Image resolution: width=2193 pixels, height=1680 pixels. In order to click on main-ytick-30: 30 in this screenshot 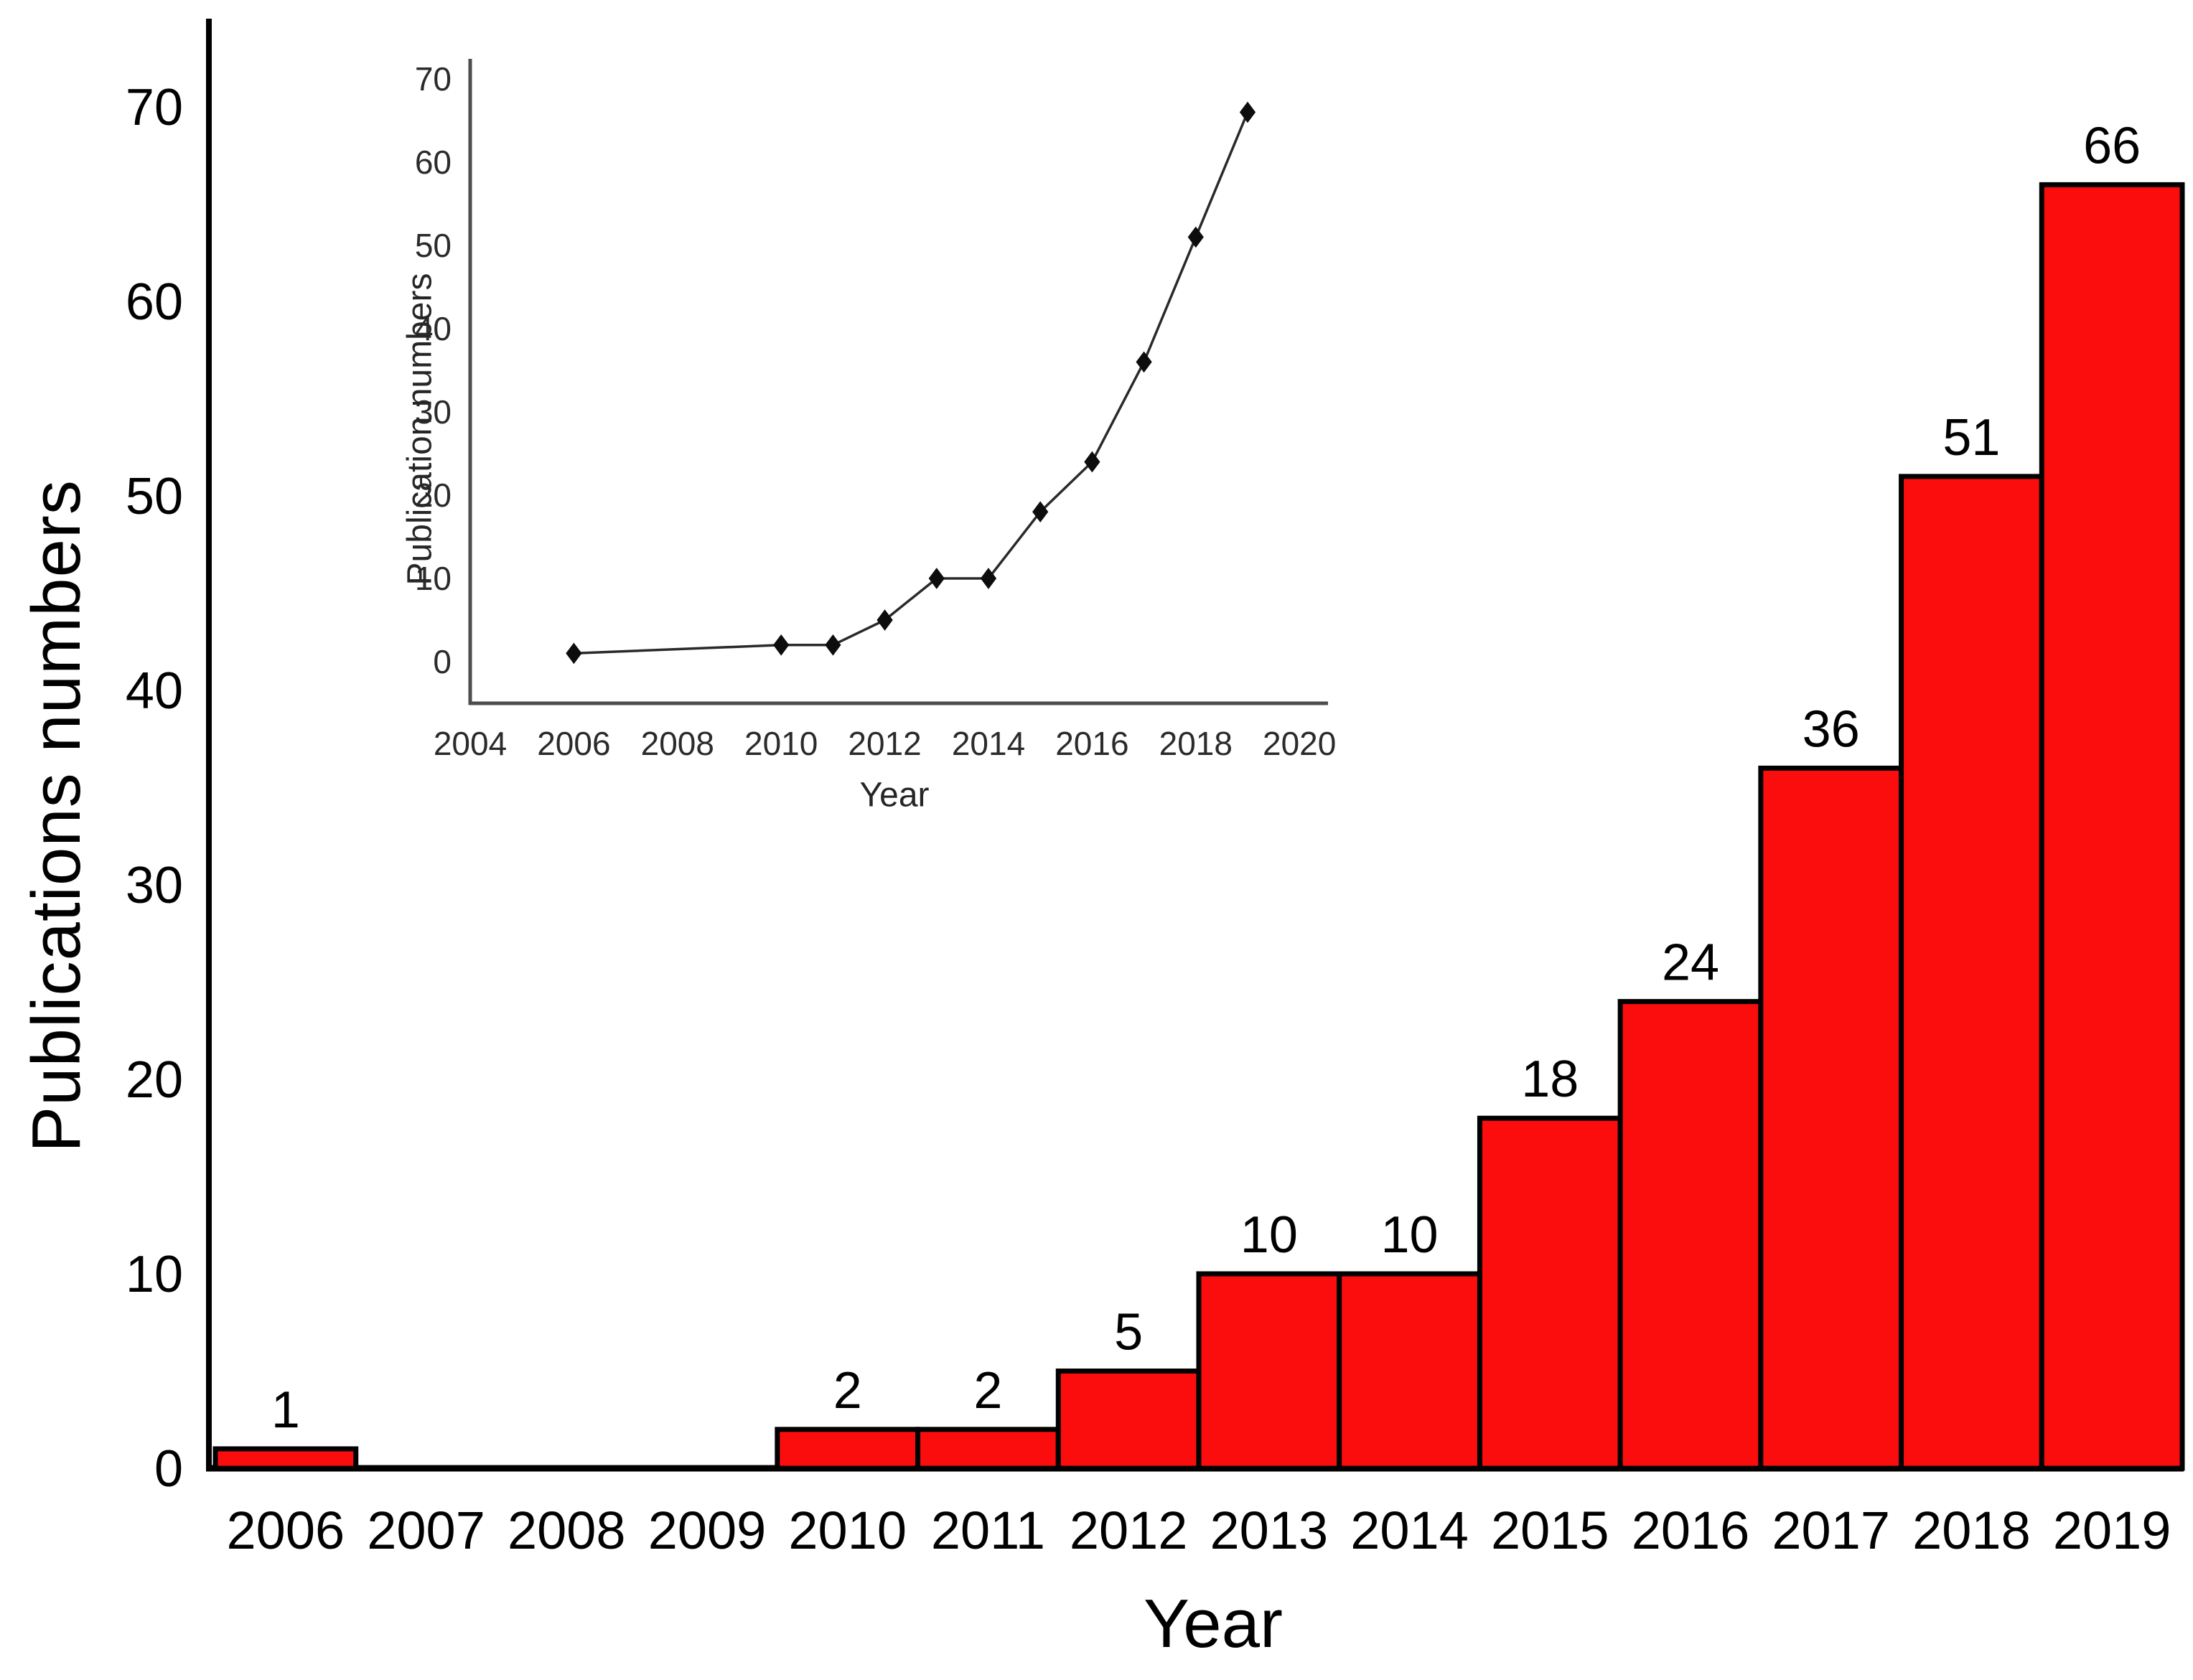, I will do `click(154, 885)`.